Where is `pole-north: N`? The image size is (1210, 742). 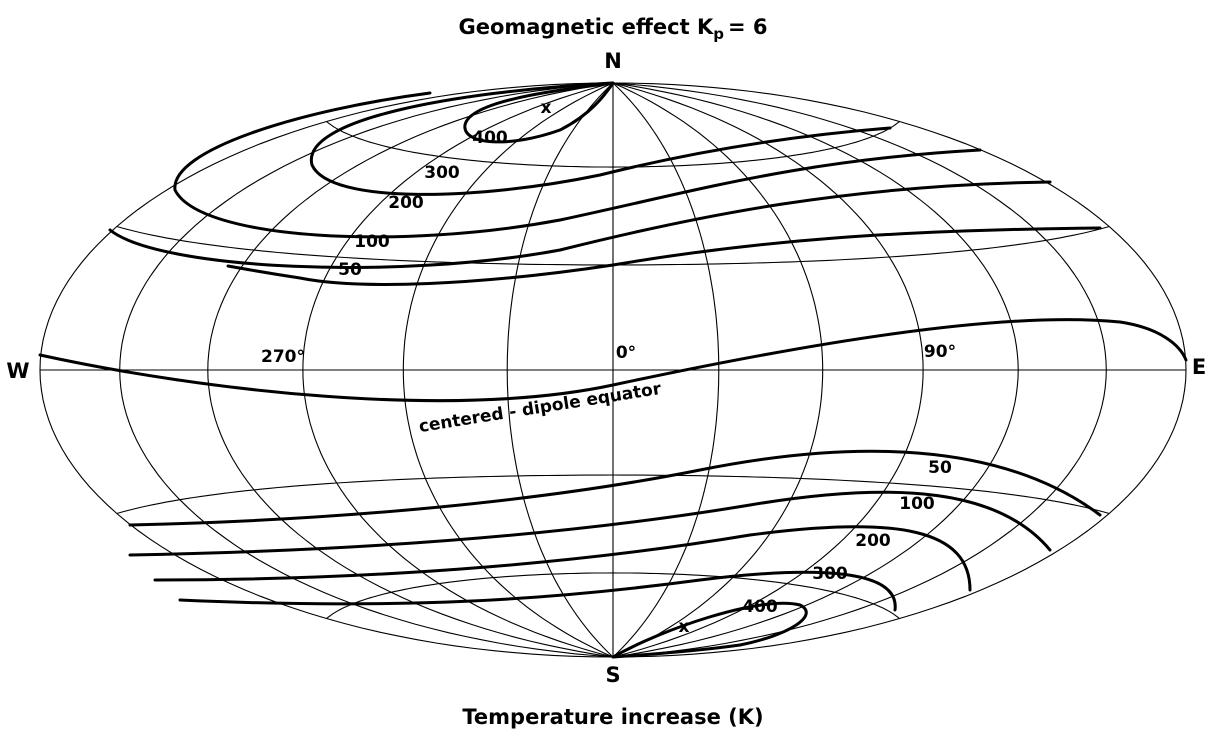
pole-north: N is located at coordinates (613, 61).